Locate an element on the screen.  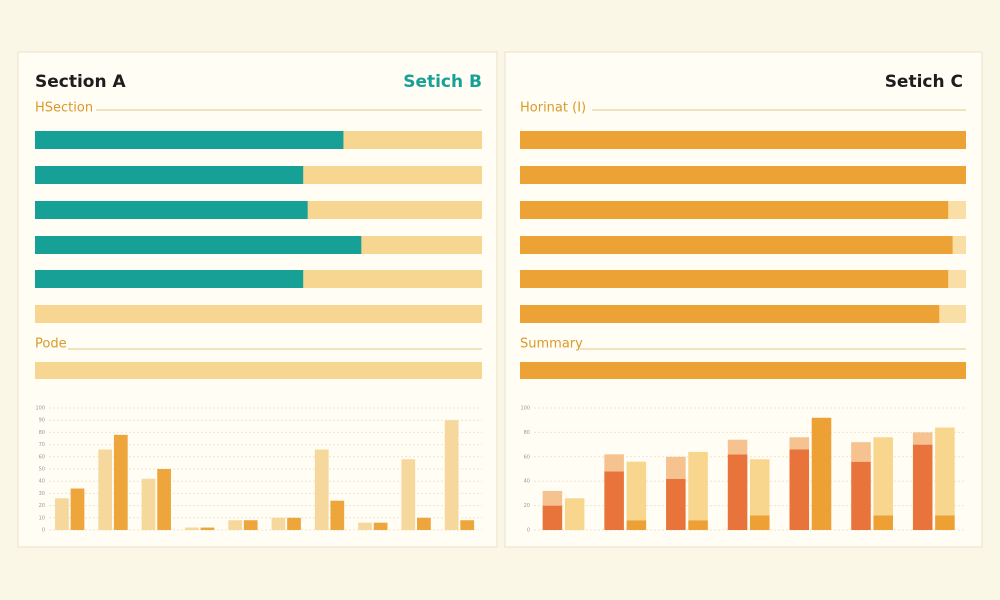
section-heading: HSection is located at coordinates (64, 108).